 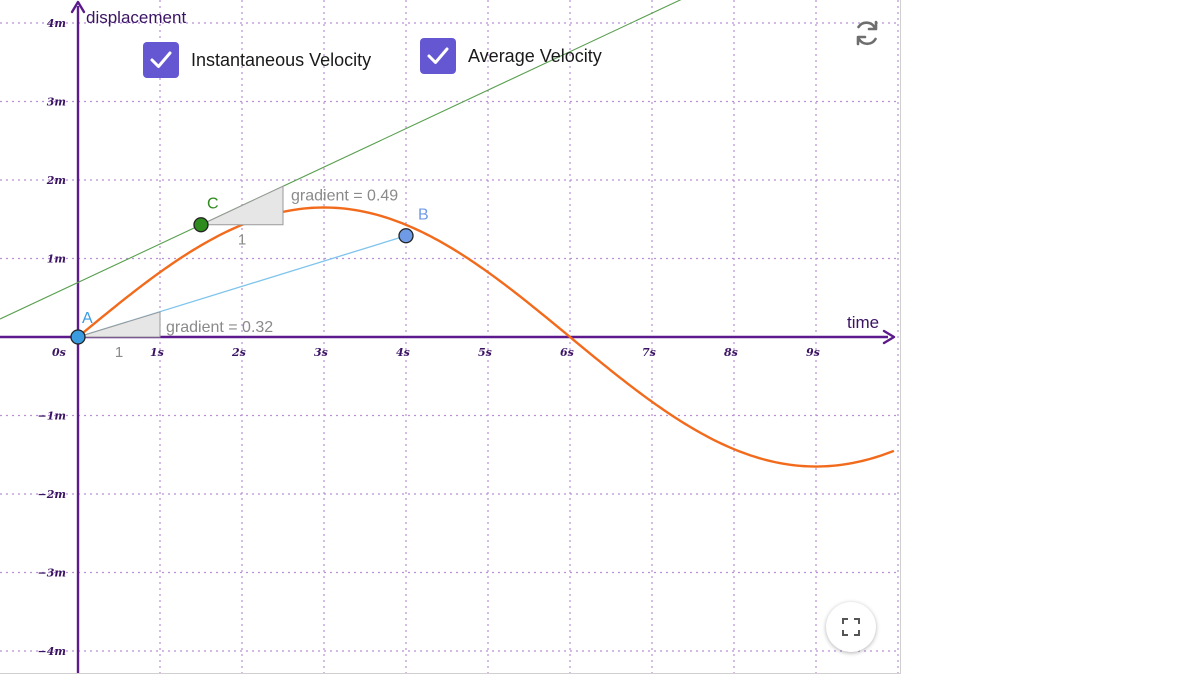 What do you see at coordinates (201, 225) in the screenshot?
I see `point-c` at bounding box center [201, 225].